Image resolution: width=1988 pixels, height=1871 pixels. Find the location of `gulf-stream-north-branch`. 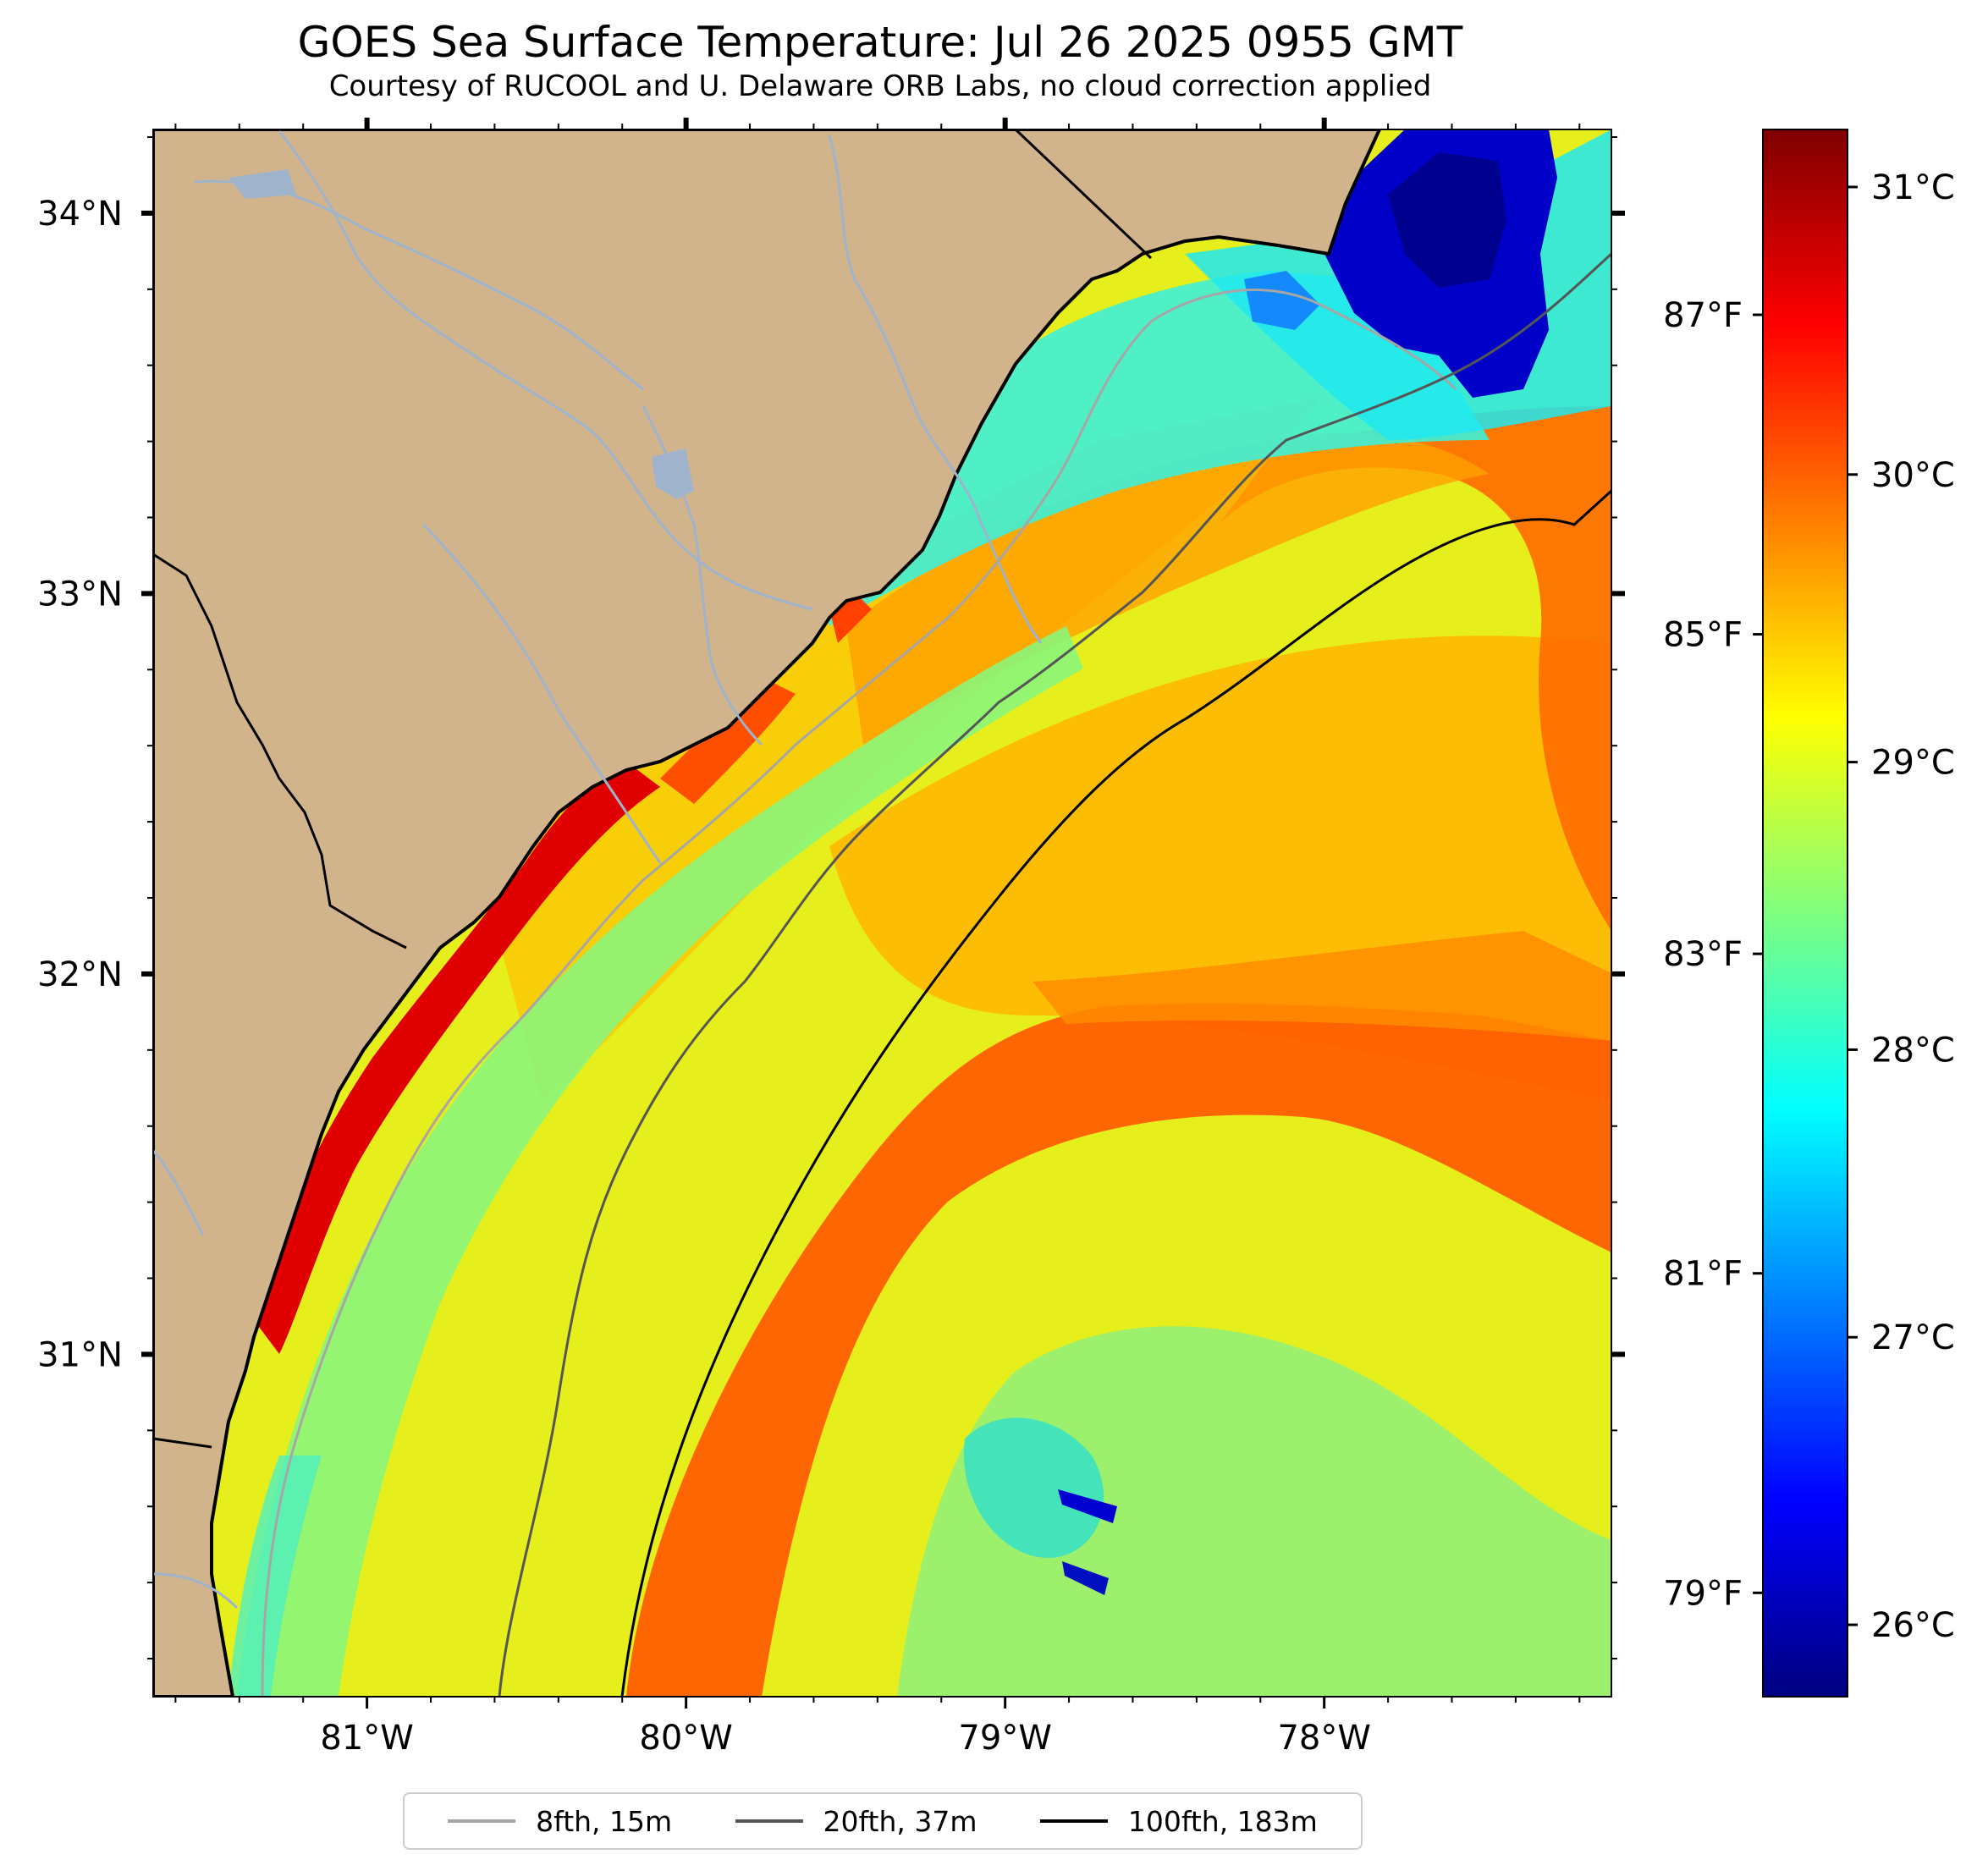

gulf-stream-north-branch is located at coordinates (1415, 669).